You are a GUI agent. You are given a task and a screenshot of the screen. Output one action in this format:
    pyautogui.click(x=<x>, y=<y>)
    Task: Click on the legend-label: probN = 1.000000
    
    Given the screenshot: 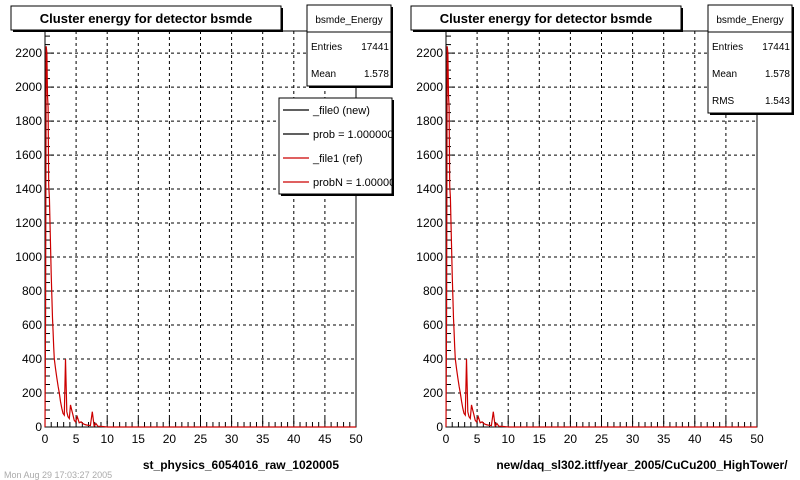 What is the action you would take?
    pyautogui.click(x=357, y=183)
    